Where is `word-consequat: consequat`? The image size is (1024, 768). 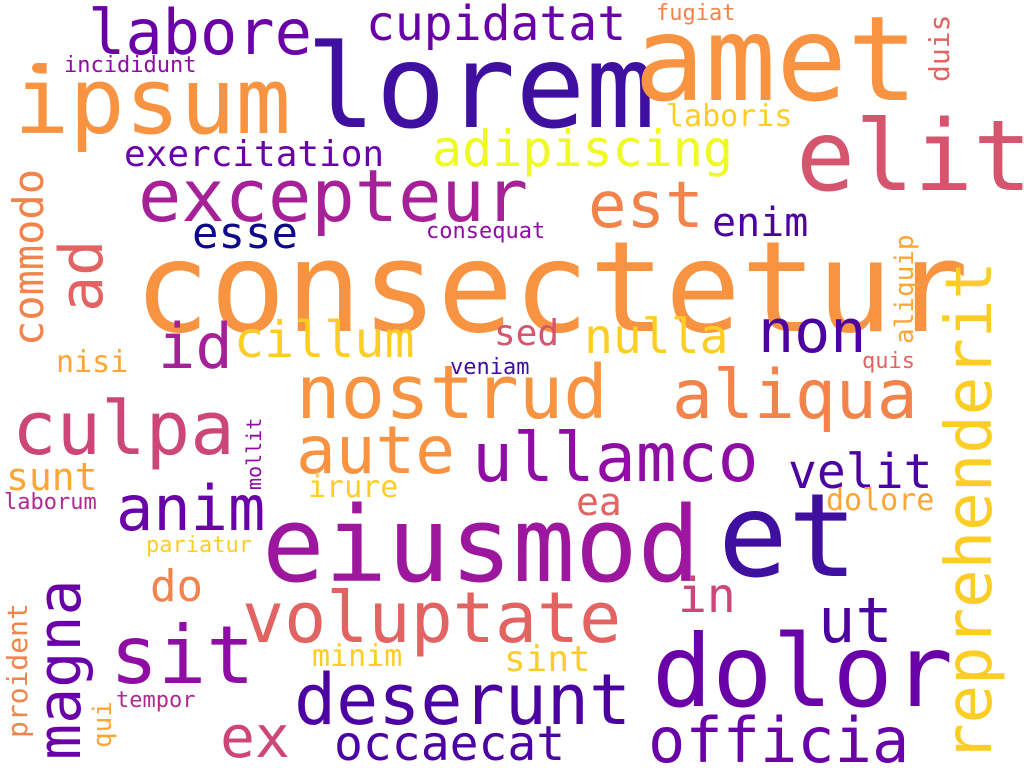
word-consequat: consequat is located at coordinates (486, 231).